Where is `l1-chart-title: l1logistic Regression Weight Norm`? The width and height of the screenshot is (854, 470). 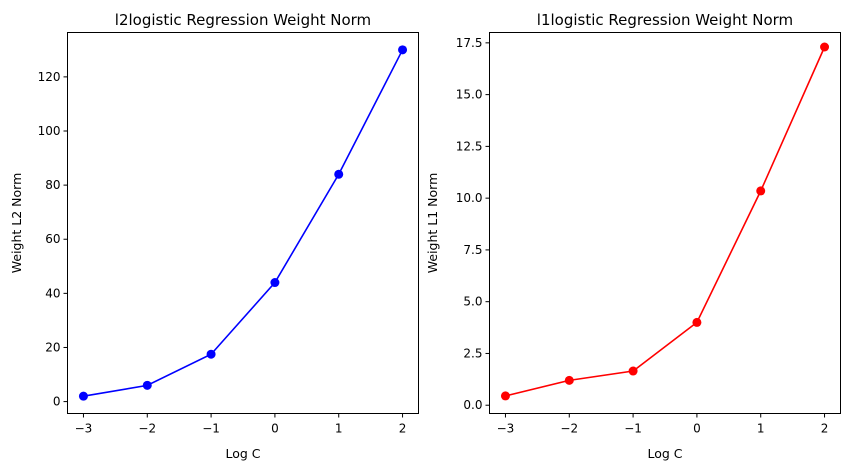
l1-chart-title: l1logistic Regression Weight Norm is located at coordinates (665, 20).